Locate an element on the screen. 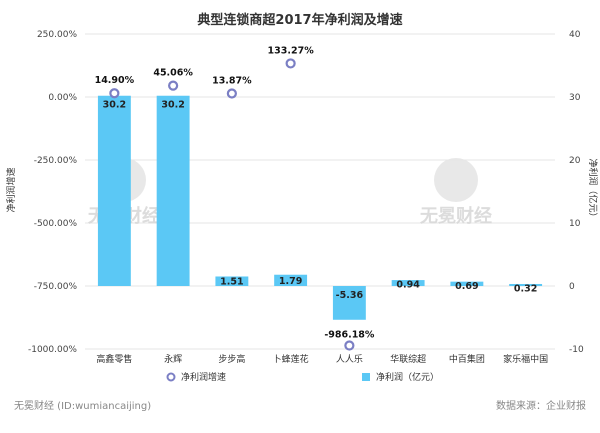 The image size is (600, 433). bar-data-label: 0.69 is located at coordinates (466, 286).